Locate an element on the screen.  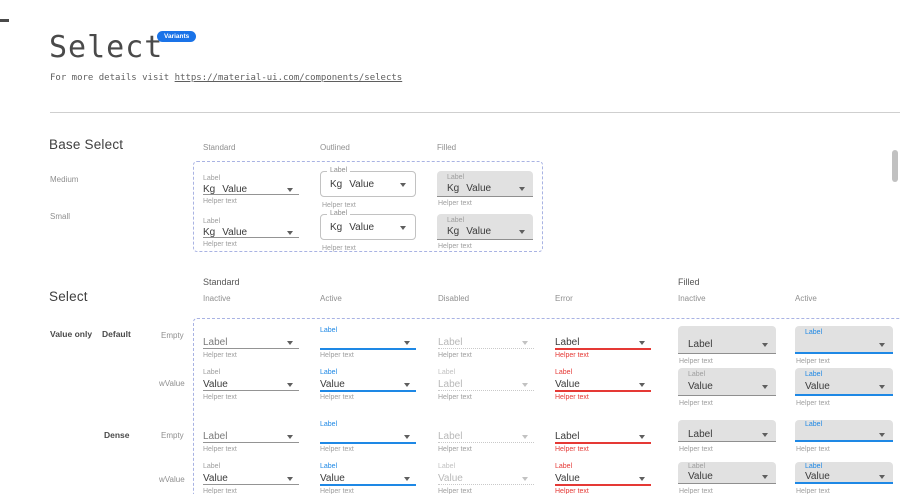
column-header-filled-active: Active is located at coordinates (806, 298).